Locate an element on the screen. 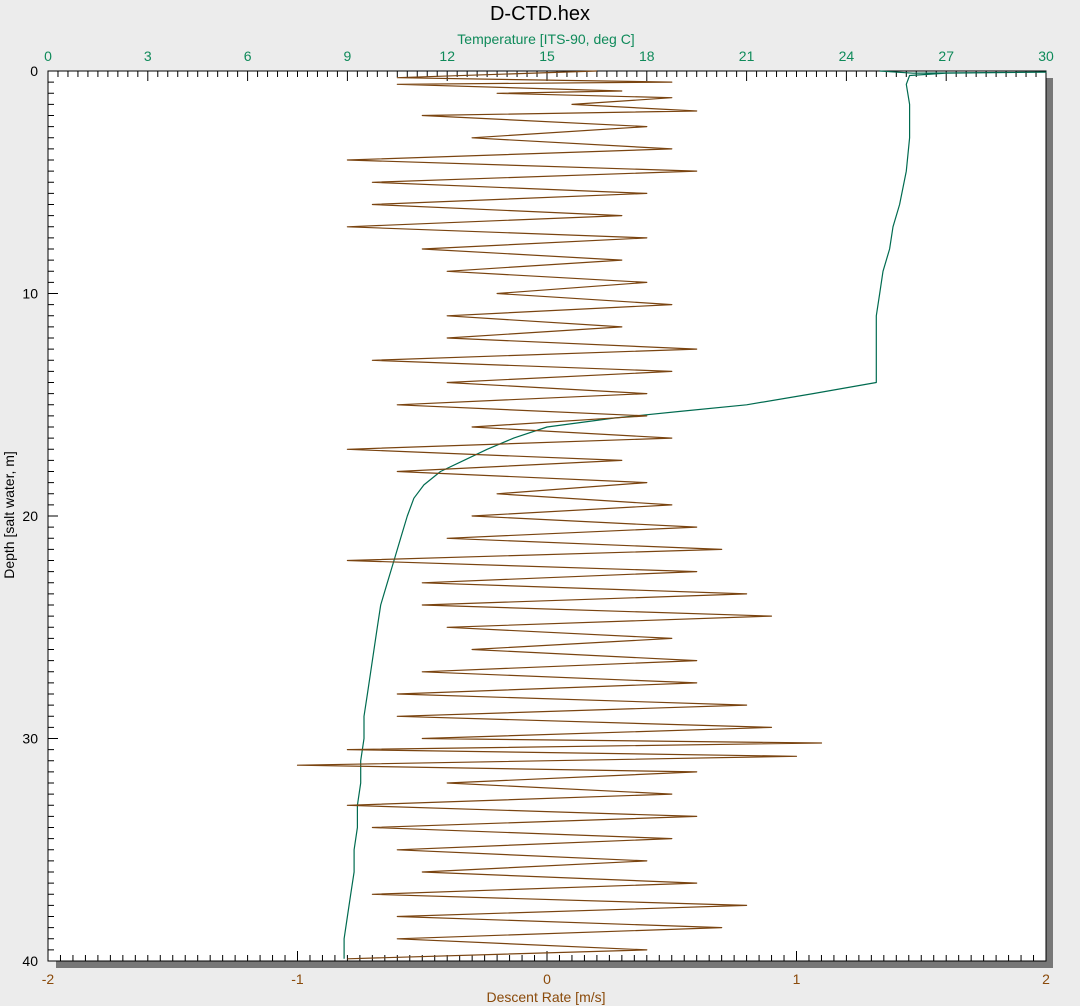 This screenshot has height=1006, width=1080. x-top-tick-label: 0 is located at coordinates (48, 56).